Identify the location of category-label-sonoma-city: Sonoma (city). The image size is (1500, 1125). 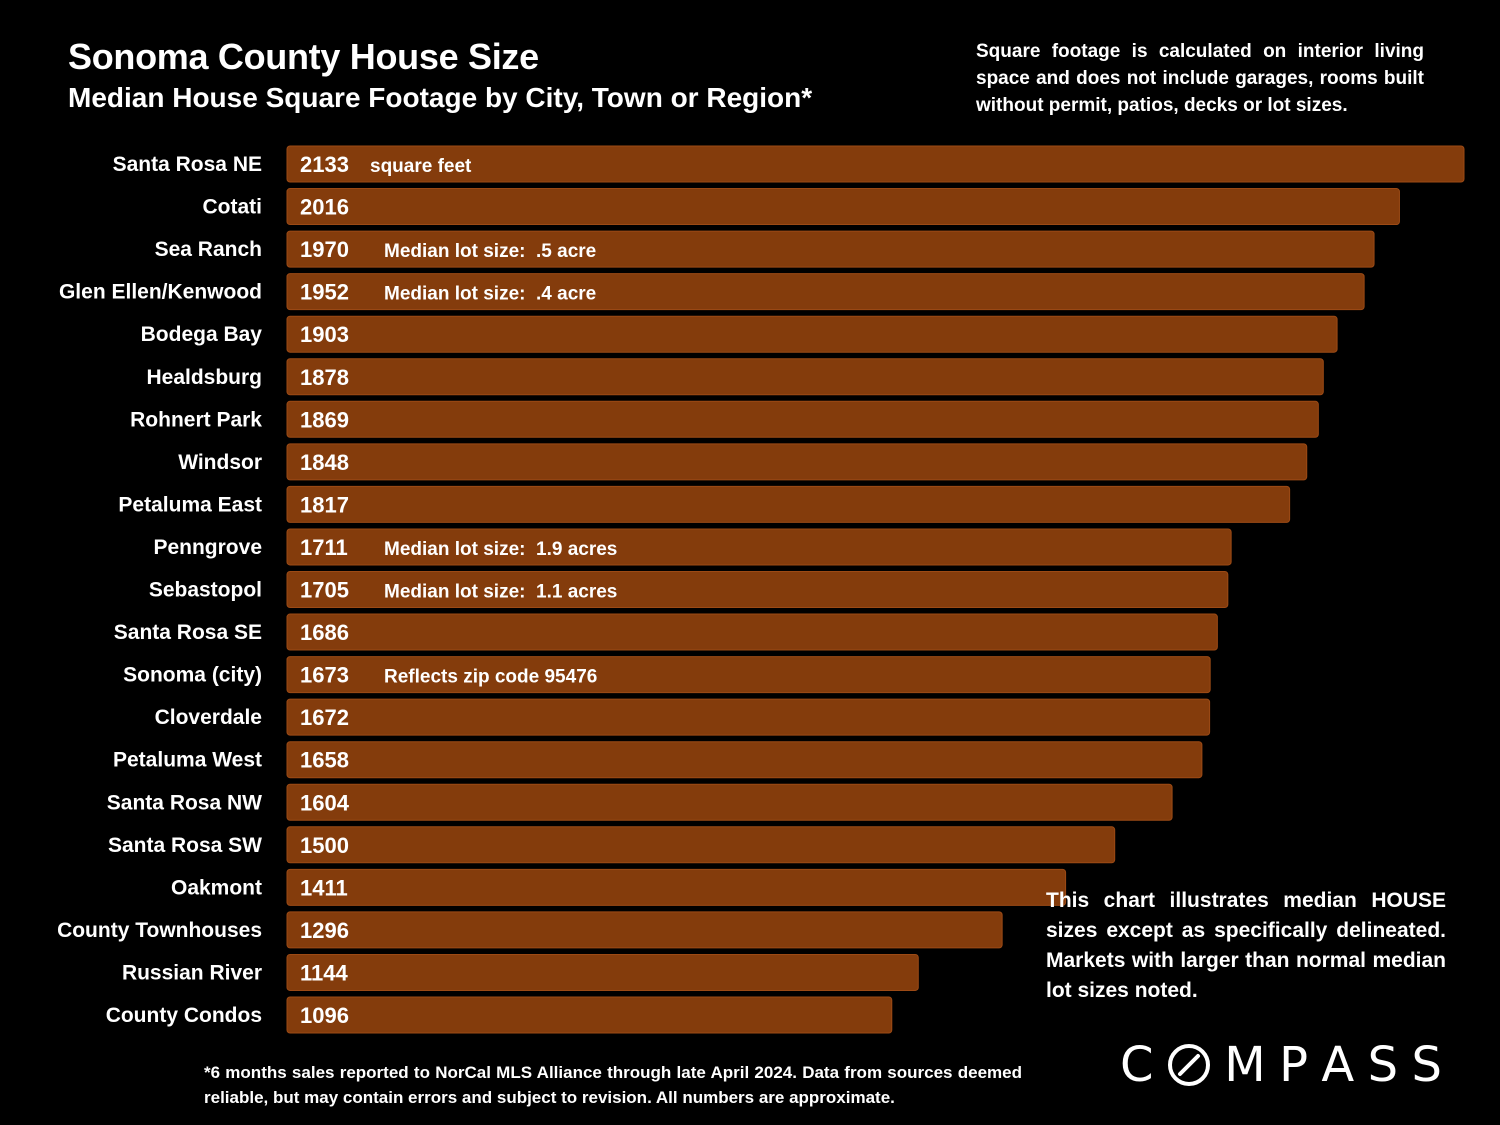
(192, 675).